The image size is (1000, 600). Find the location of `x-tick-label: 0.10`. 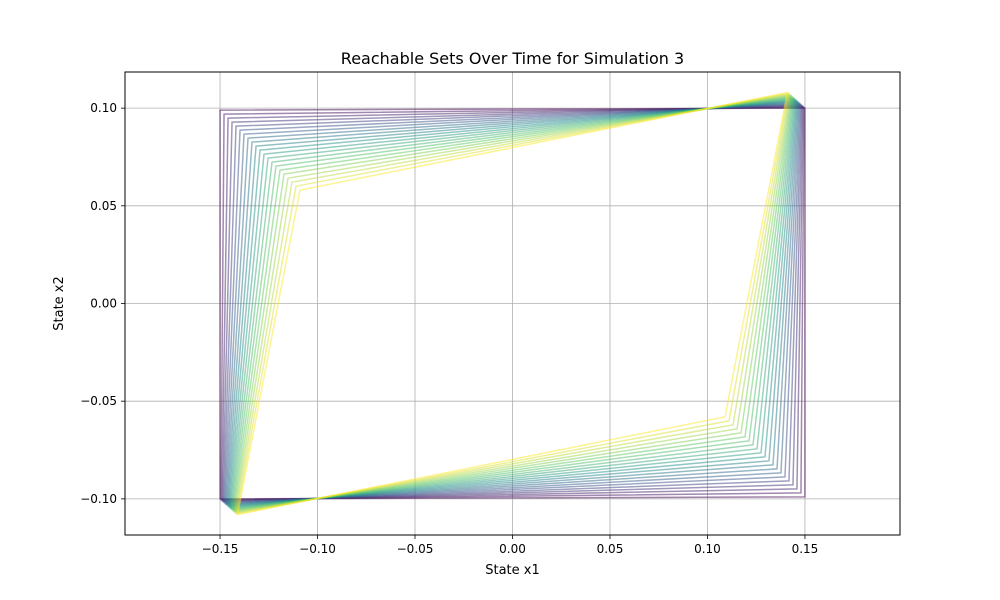

x-tick-label: 0.10 is located at coordinates (707, 549).